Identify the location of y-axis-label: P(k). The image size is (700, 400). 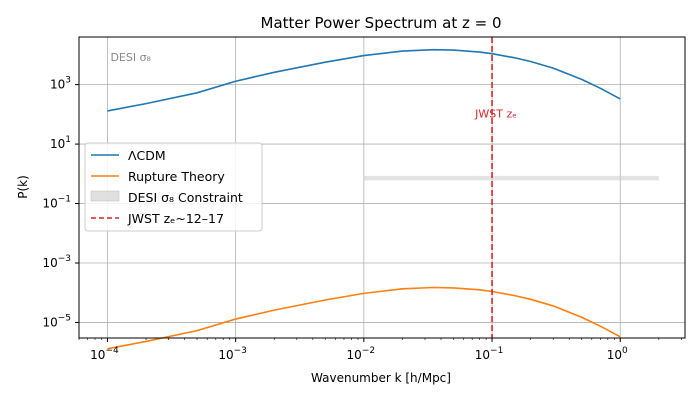
(23, 187).